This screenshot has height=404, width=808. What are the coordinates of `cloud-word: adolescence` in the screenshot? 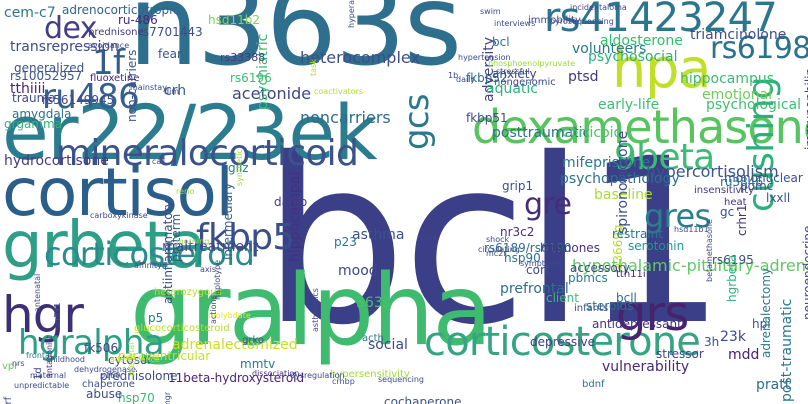 It's located at (135, 359).